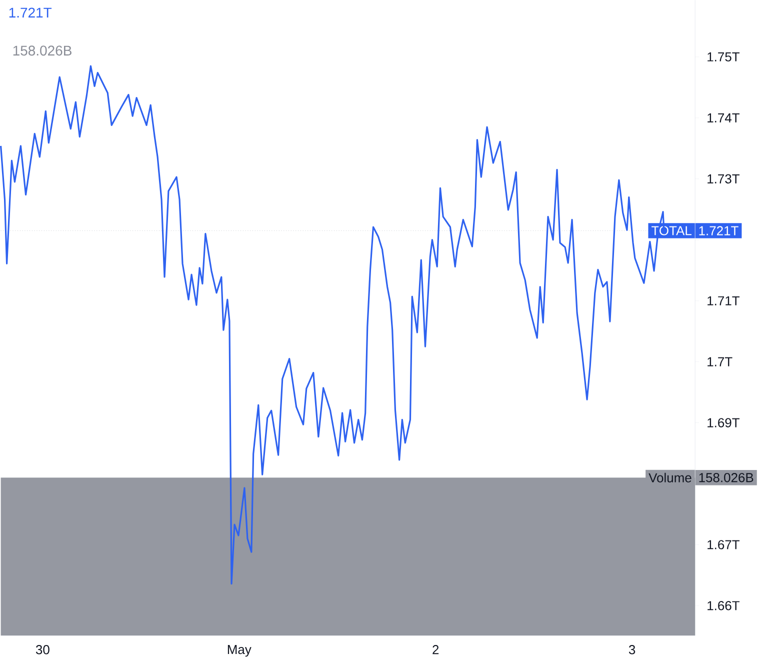  I want to click on y-tick-label: 1.74T, so click(724, 118).